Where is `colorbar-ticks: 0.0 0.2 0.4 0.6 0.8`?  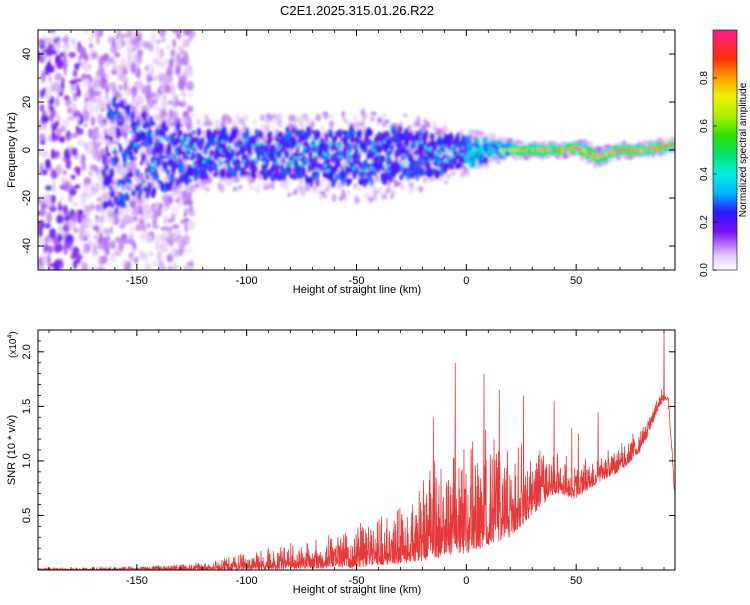
colorbar-ticks: 0.0 0.2 0.4 0.6 0.8 is located at coordinates (708, 174).